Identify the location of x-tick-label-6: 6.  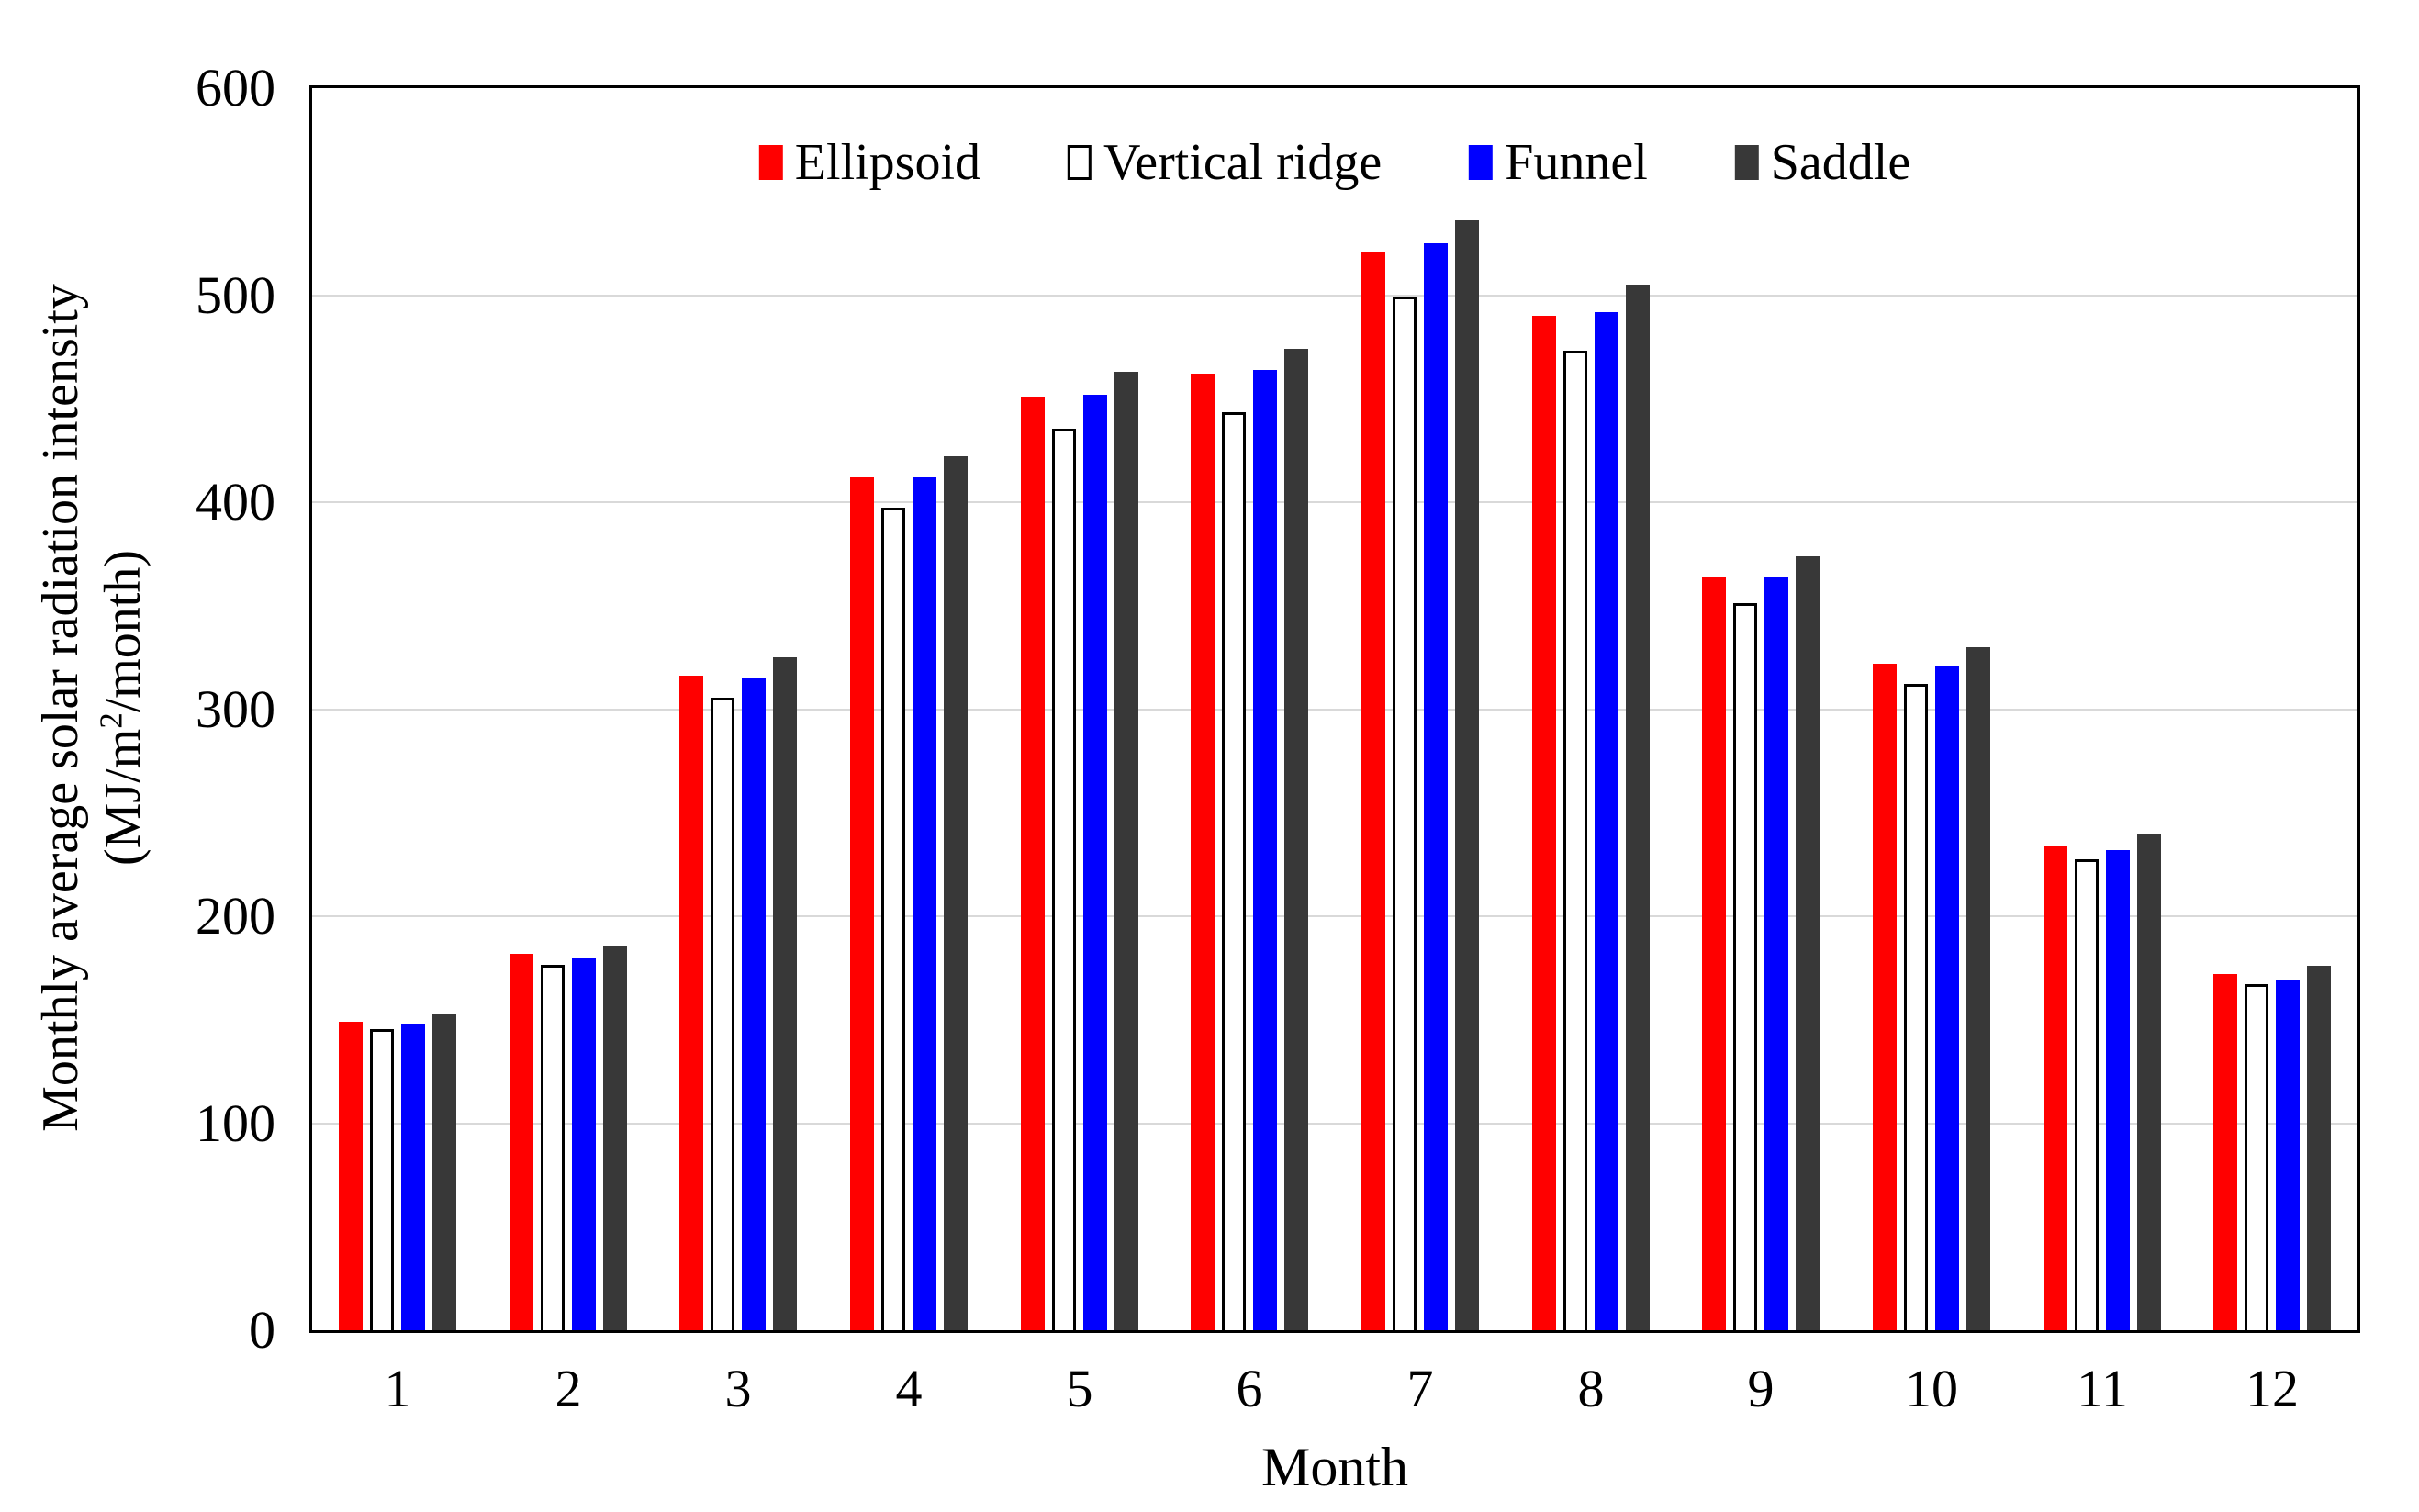
(1249, 1388).